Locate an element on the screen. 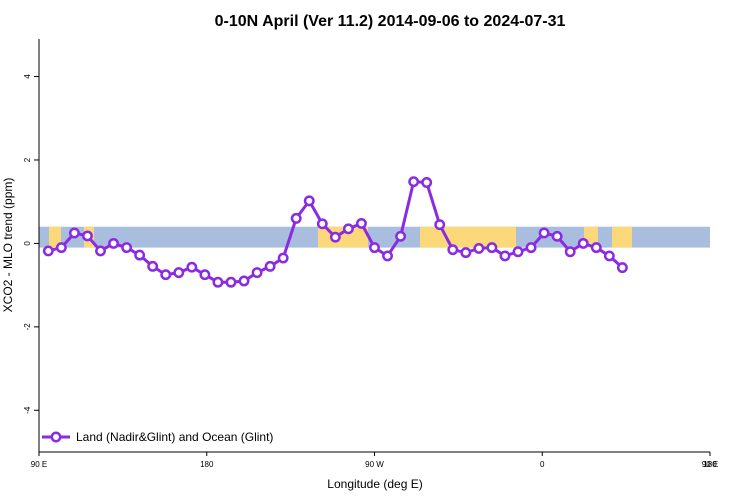 The height and width of the screenshot is (500, 750). y-tick-label: -2 is located at coordinates (27, 327).